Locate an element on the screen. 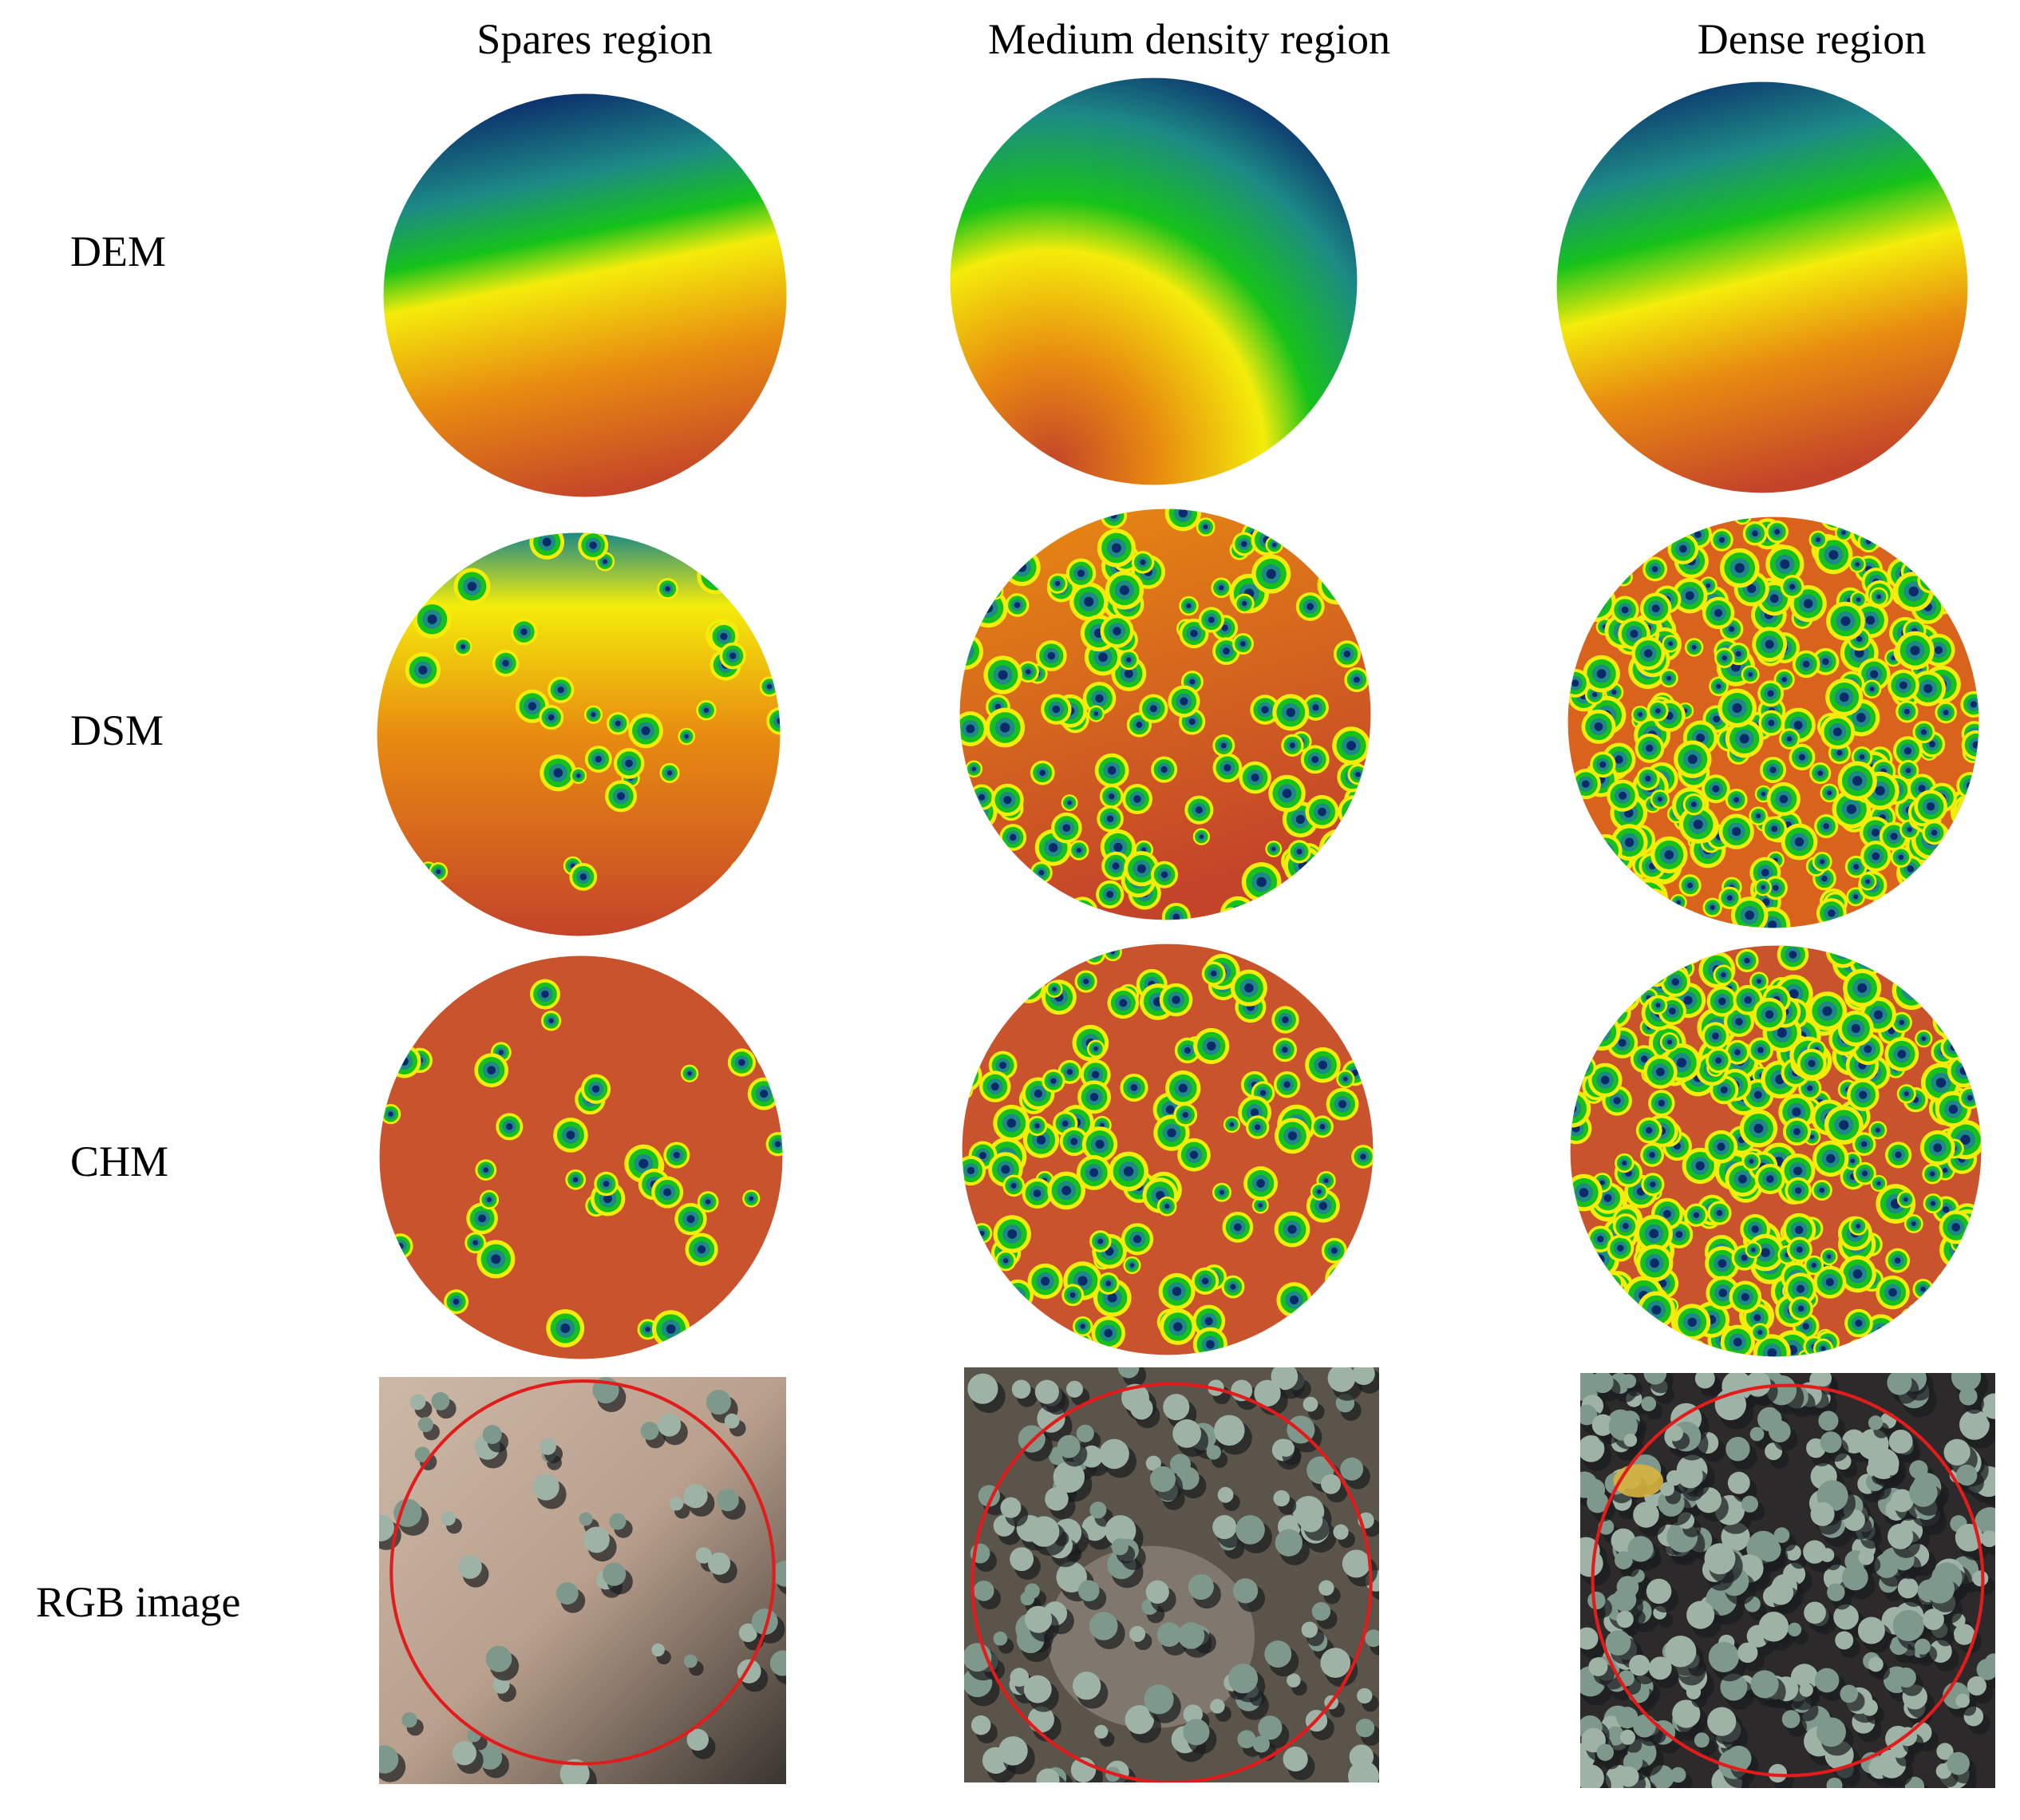  dsm-dense-panel is located at coordinates (1773, 722).